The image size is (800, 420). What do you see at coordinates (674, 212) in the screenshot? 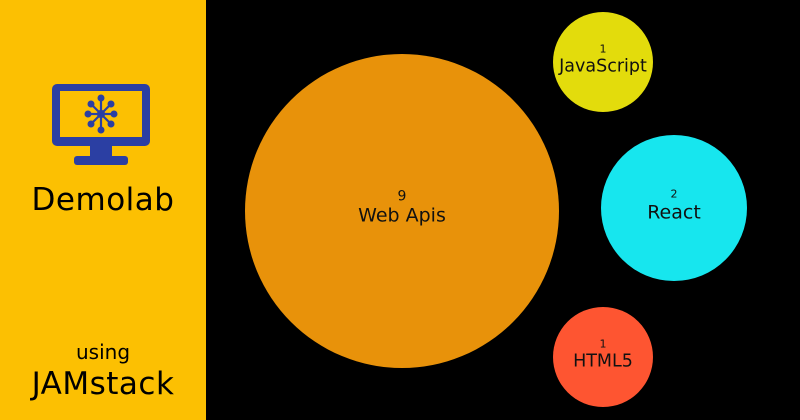
I see `bubble-label-react: React` at bounding box center [674, 212].